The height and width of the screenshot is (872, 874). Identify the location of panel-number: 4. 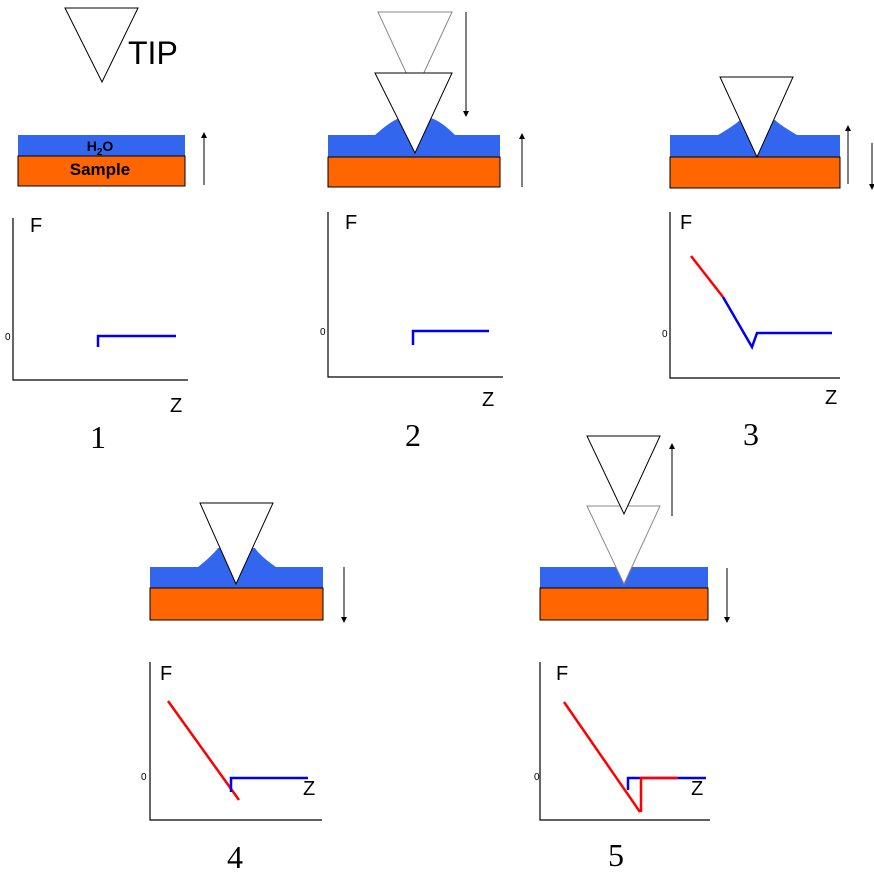
(235, 855).